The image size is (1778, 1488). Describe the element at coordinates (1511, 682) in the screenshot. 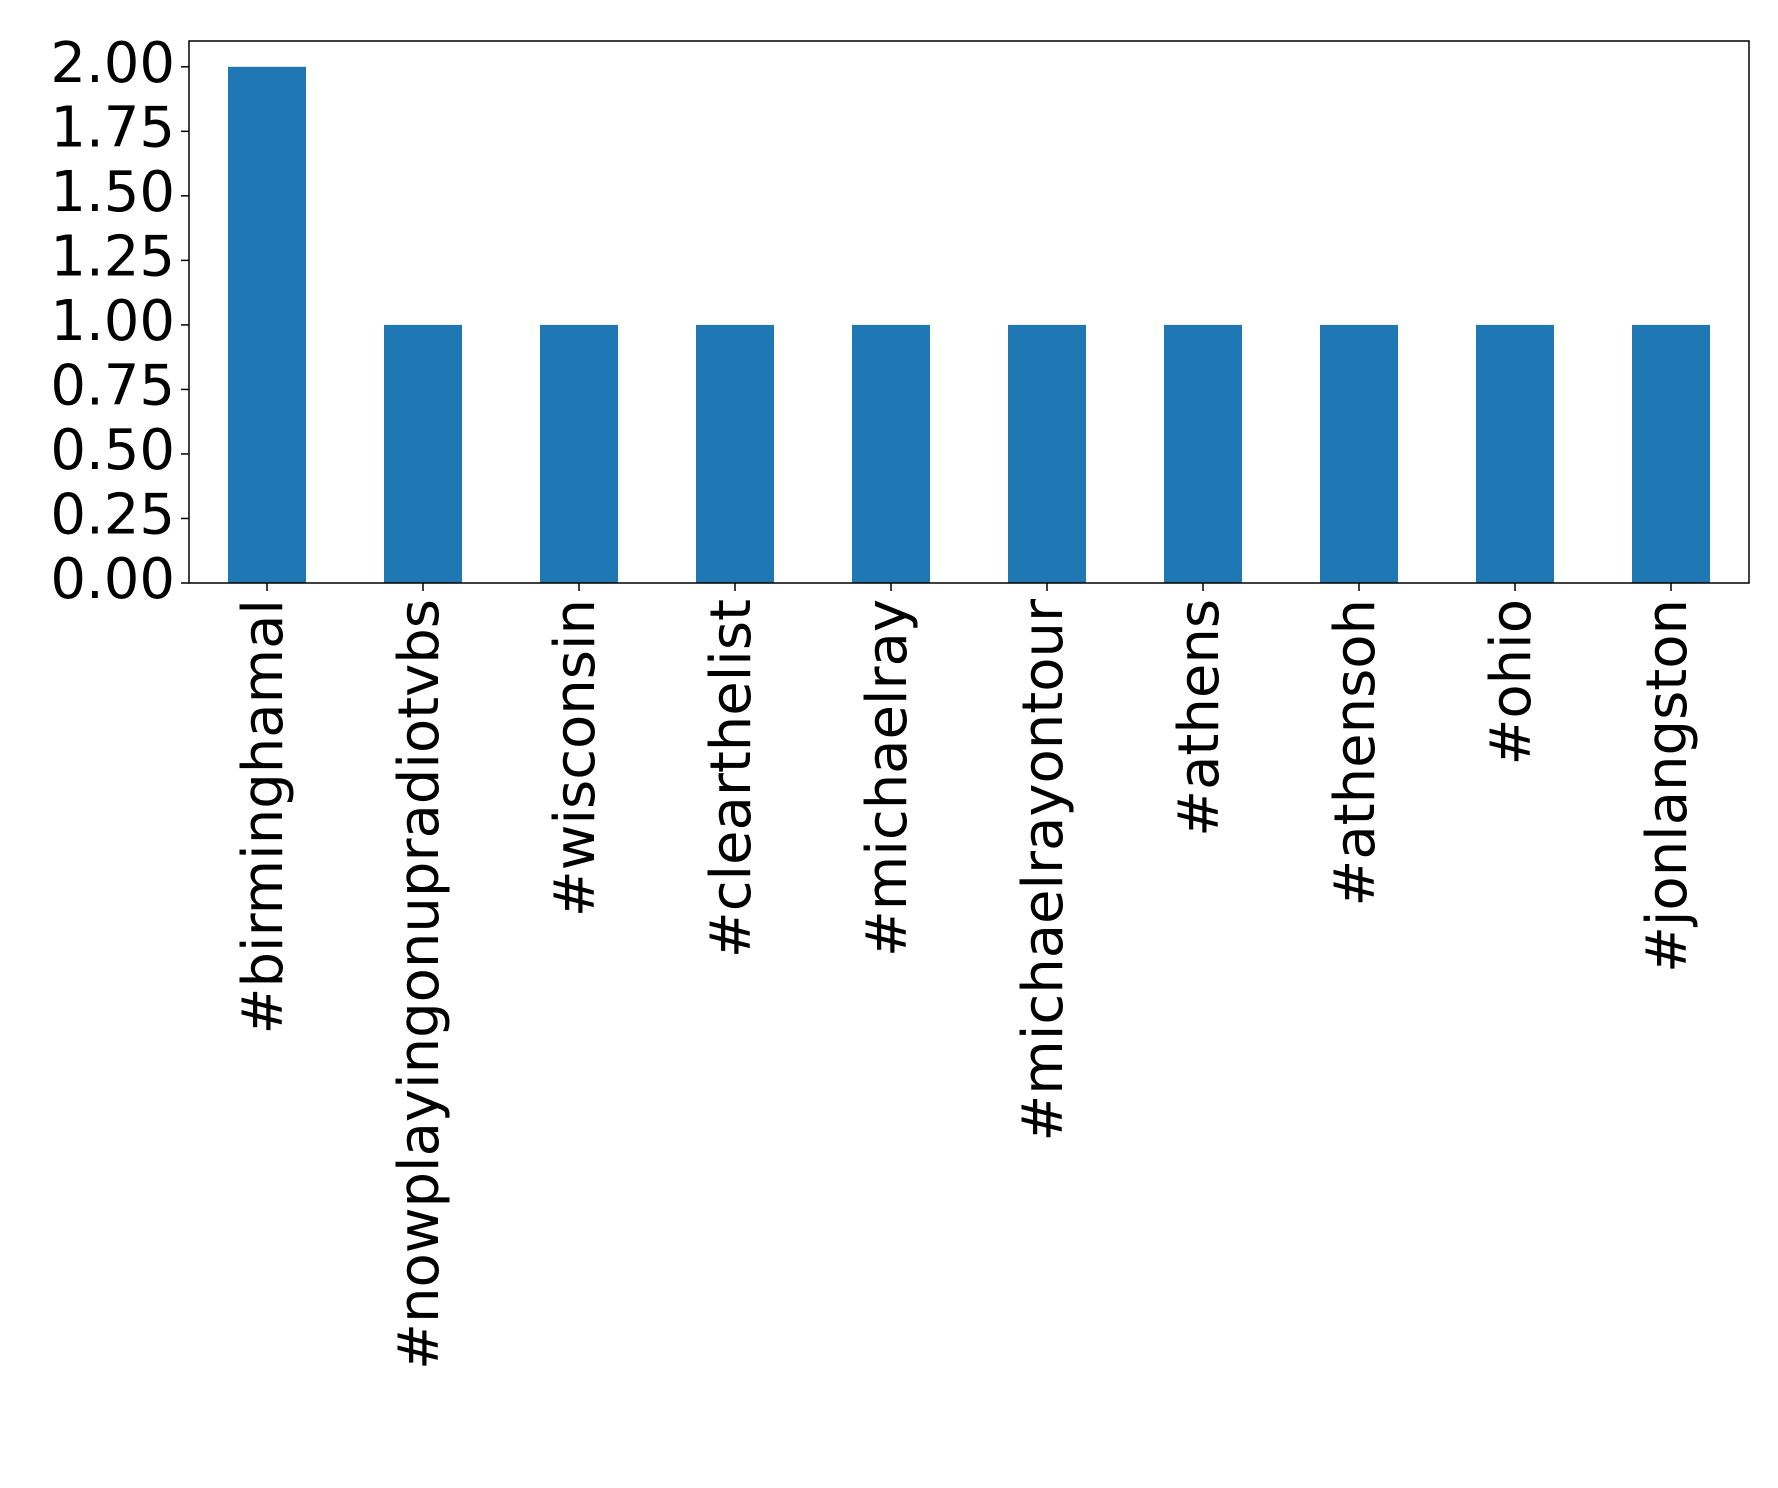

I see `x-tick-label: #ohio` at that location.